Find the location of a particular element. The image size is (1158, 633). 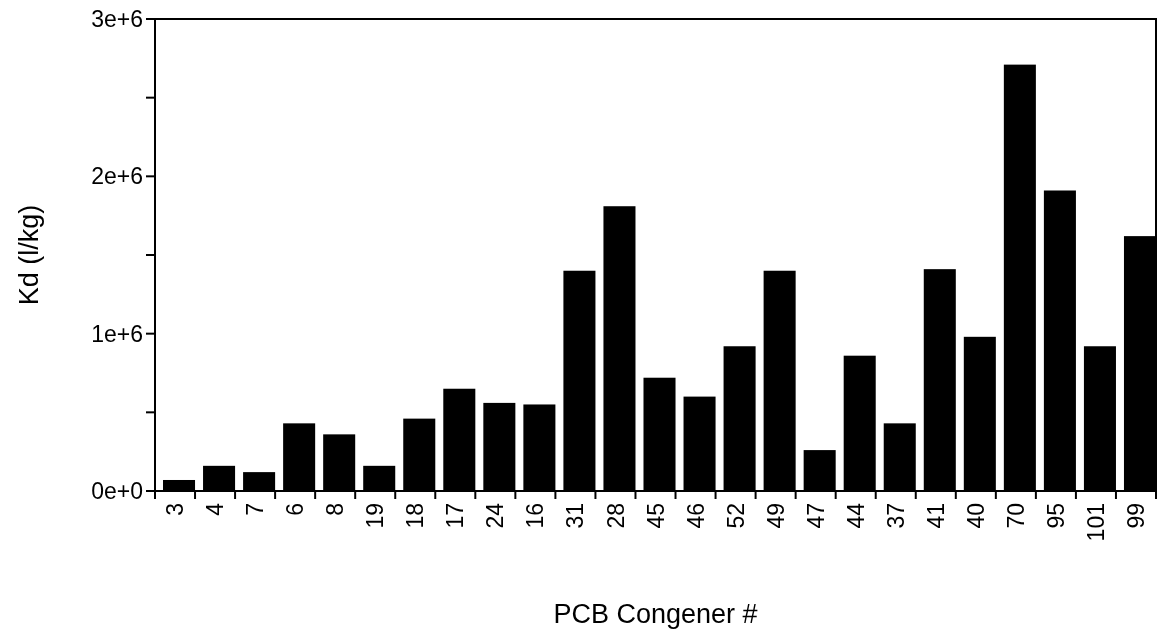

x-tick-label: 4 is located at coordinates (215, 509).